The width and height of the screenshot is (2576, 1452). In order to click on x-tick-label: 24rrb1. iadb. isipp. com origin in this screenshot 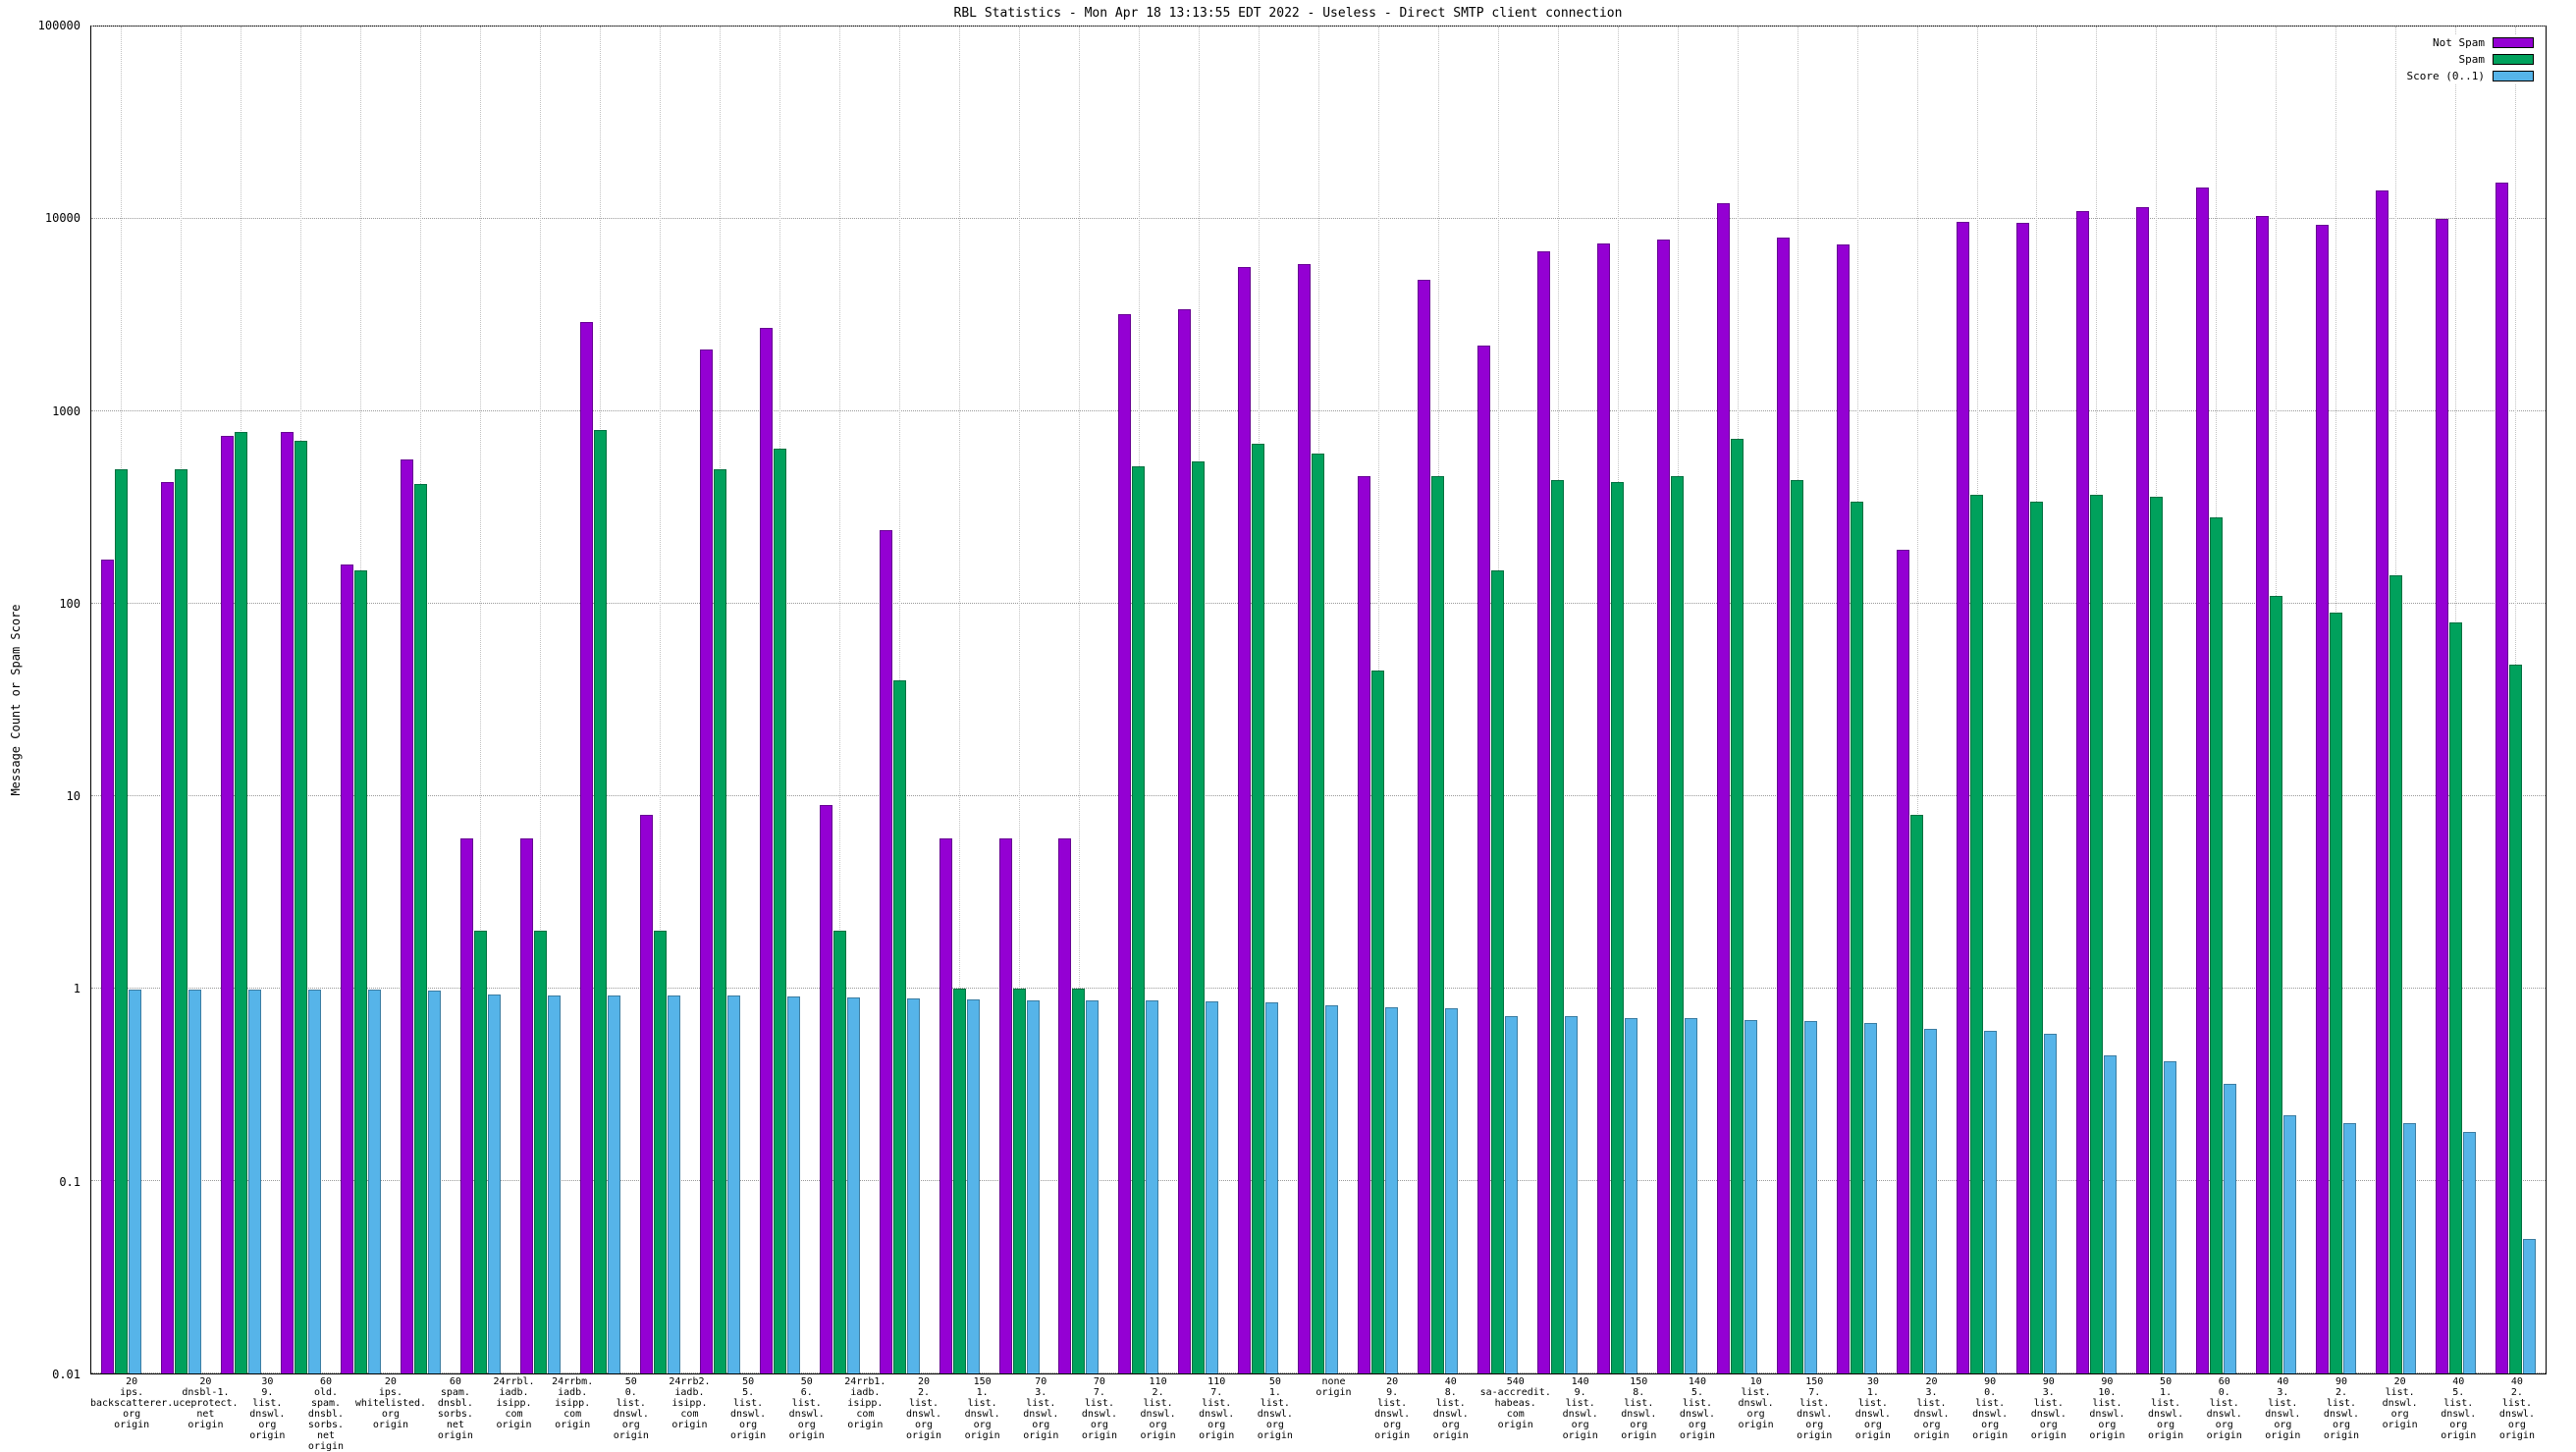, I will do `click(865, 1403)`.